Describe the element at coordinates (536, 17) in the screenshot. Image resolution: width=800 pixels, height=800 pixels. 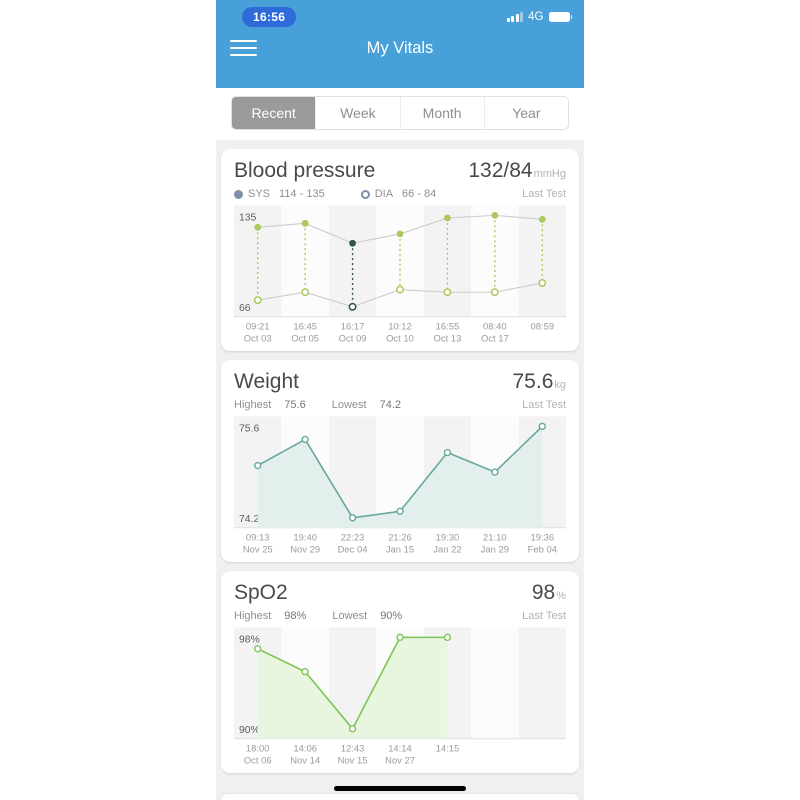
I see `network-type-label: 4G` at that location.